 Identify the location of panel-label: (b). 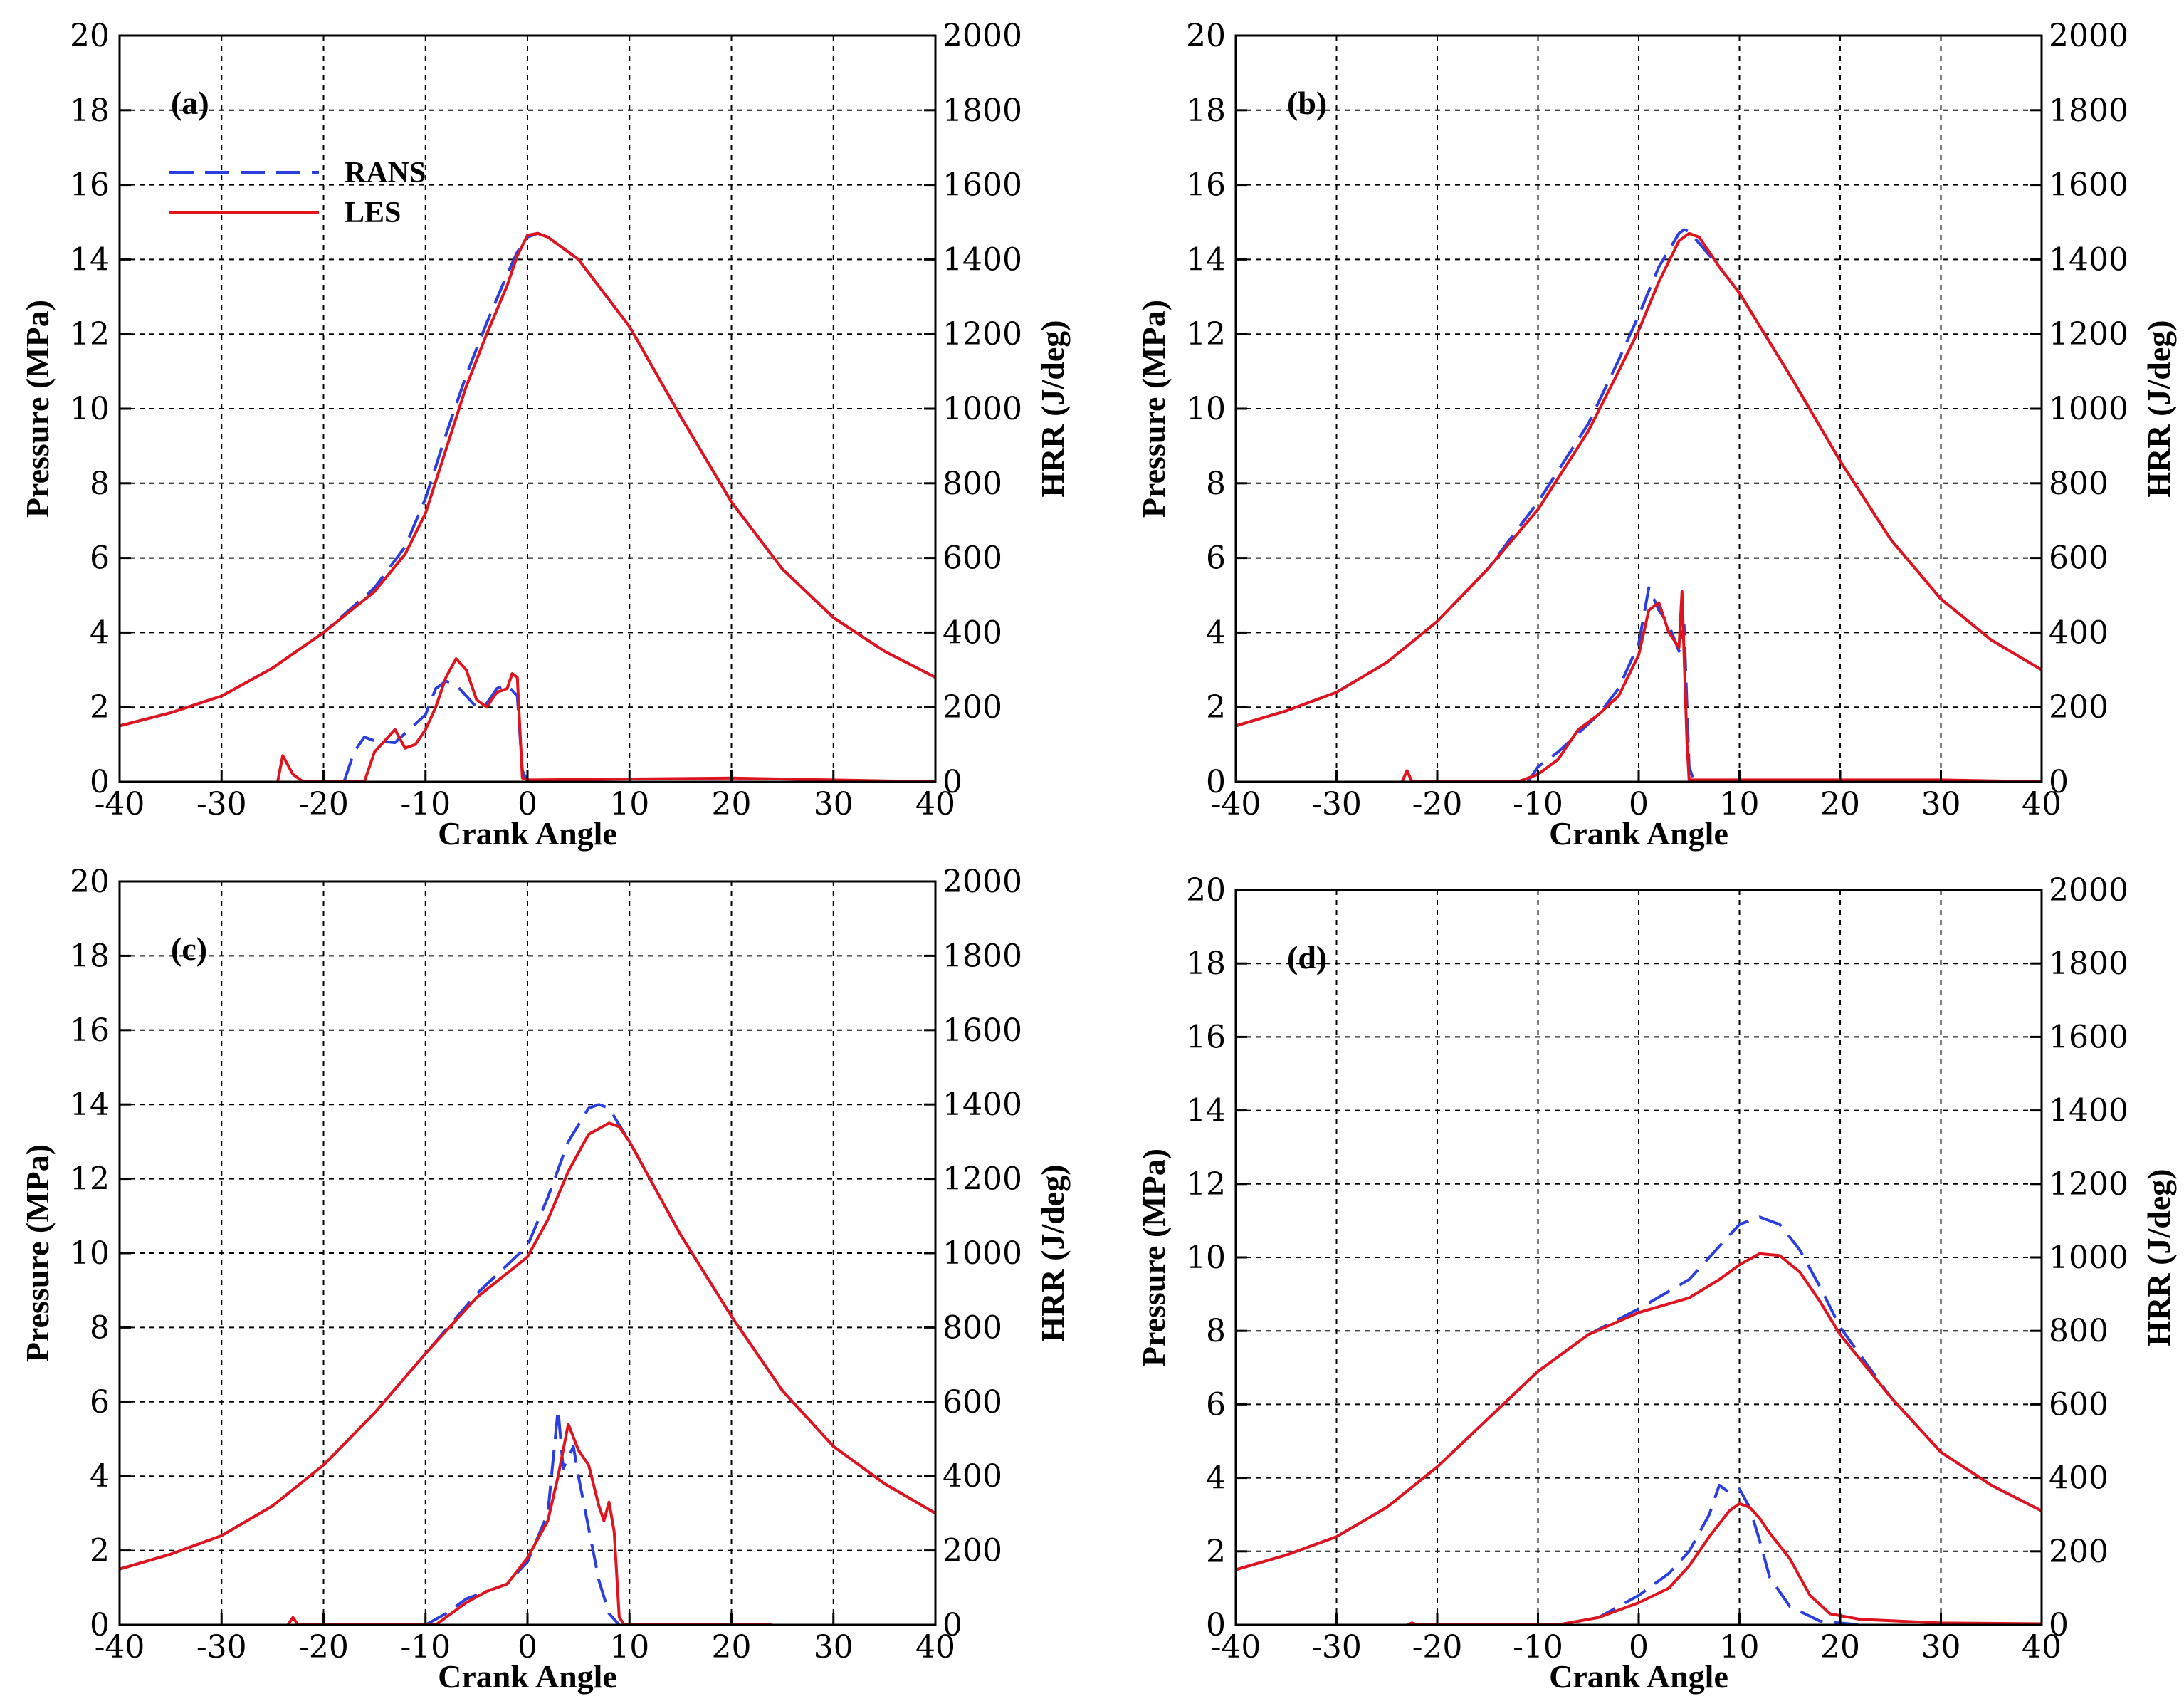
(1307, 103).